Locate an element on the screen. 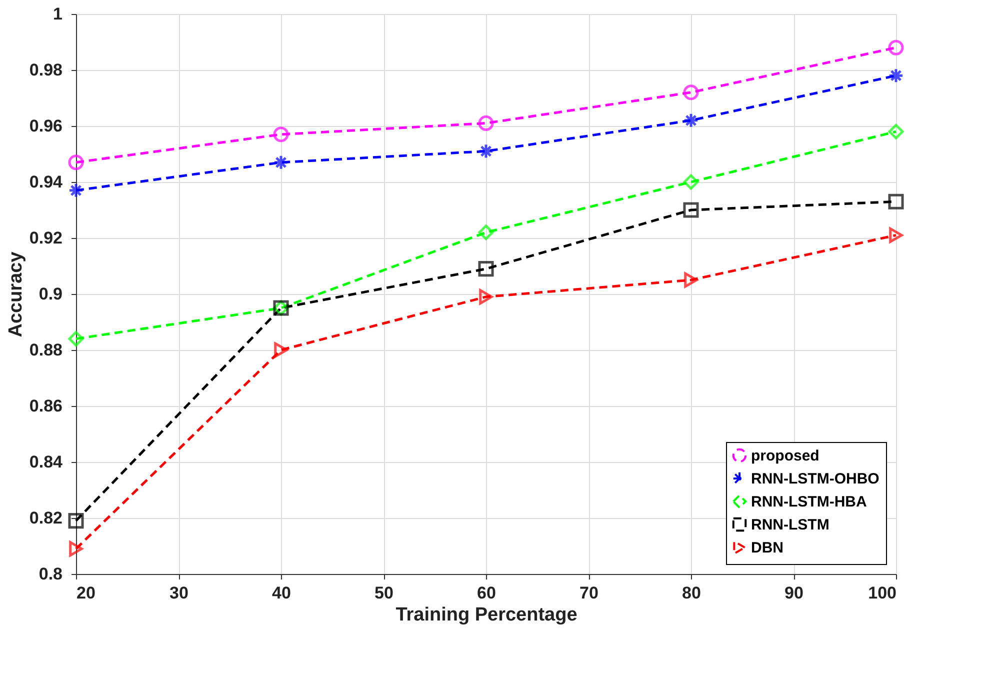 This screenshot has width=997, height=684. legend-label: RNN-LSTM-HBA is located at coordinates (809, 502).